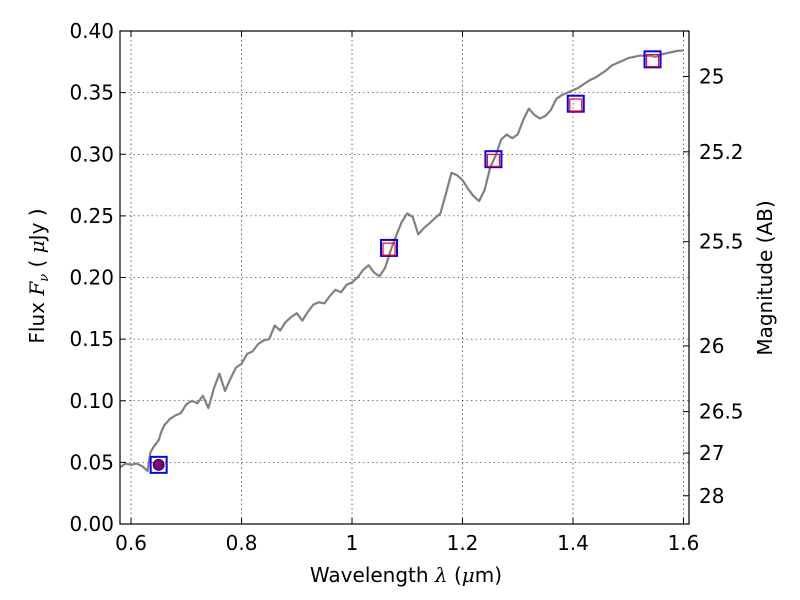 This screenshot has height=600, width=800. Describe the element at coordinates (721, 412) in the screenshot. I see `y2-tick-label: 26.5` at that location.